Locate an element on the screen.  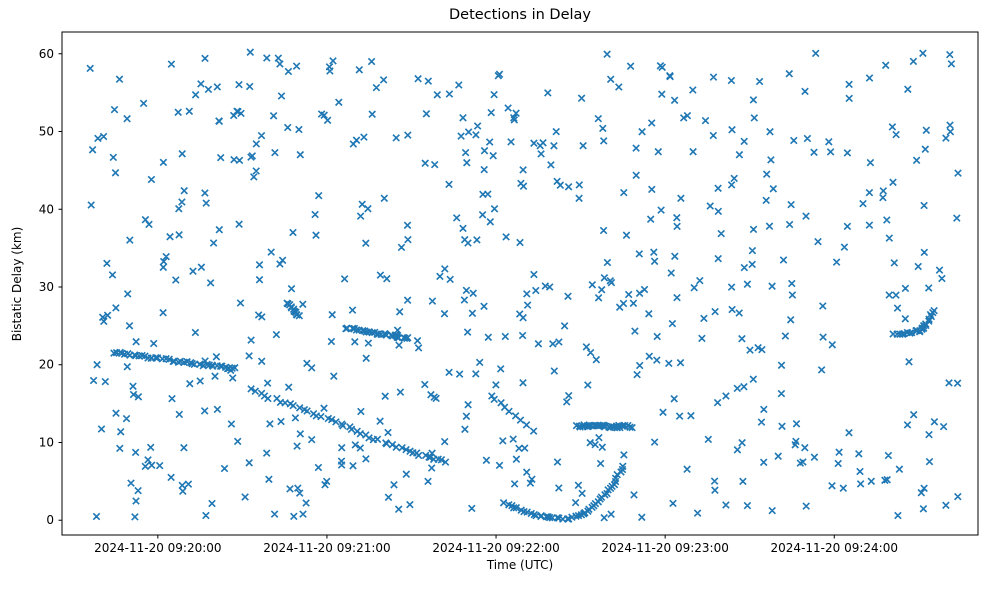
x-tick-label: 2024-11-20 09:23:00 is located at coordinates (664, 548).